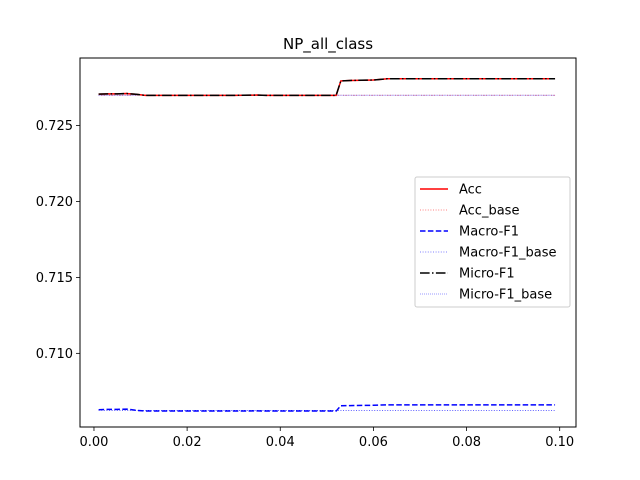  What do you see at coordinates (93, 442) in the screenshot?
I see `x-tick-label: 0.00` at bounding box center [93, 442].